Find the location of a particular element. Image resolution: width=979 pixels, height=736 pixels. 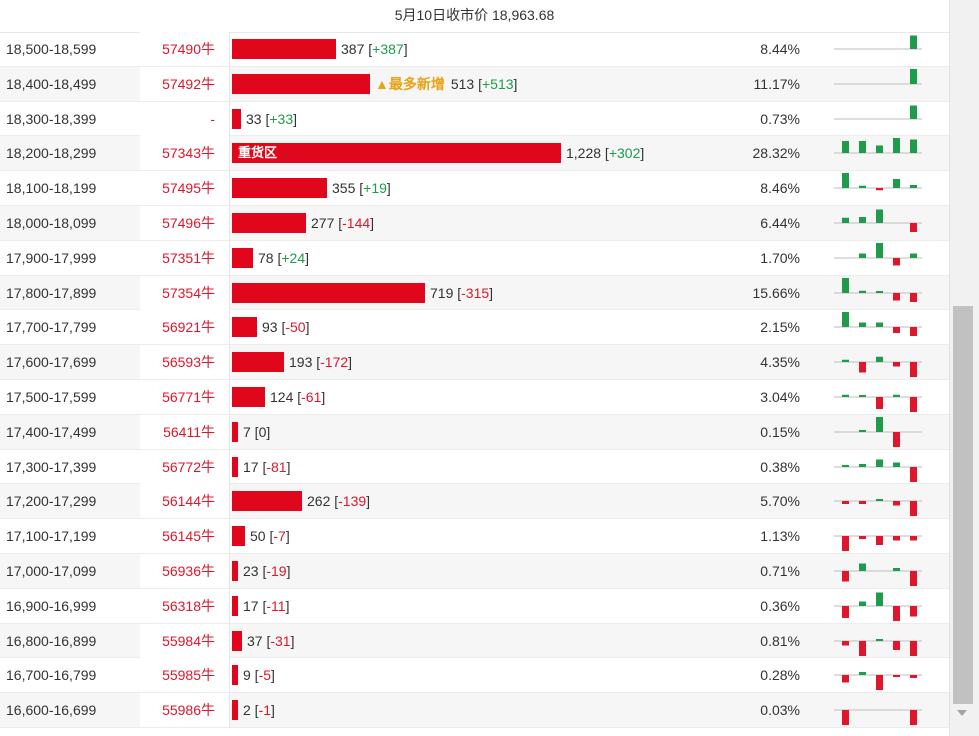

table-row: 17,600-17,699 56593牛 193 [-172] 4.35% is located at coordinates (474, 362).